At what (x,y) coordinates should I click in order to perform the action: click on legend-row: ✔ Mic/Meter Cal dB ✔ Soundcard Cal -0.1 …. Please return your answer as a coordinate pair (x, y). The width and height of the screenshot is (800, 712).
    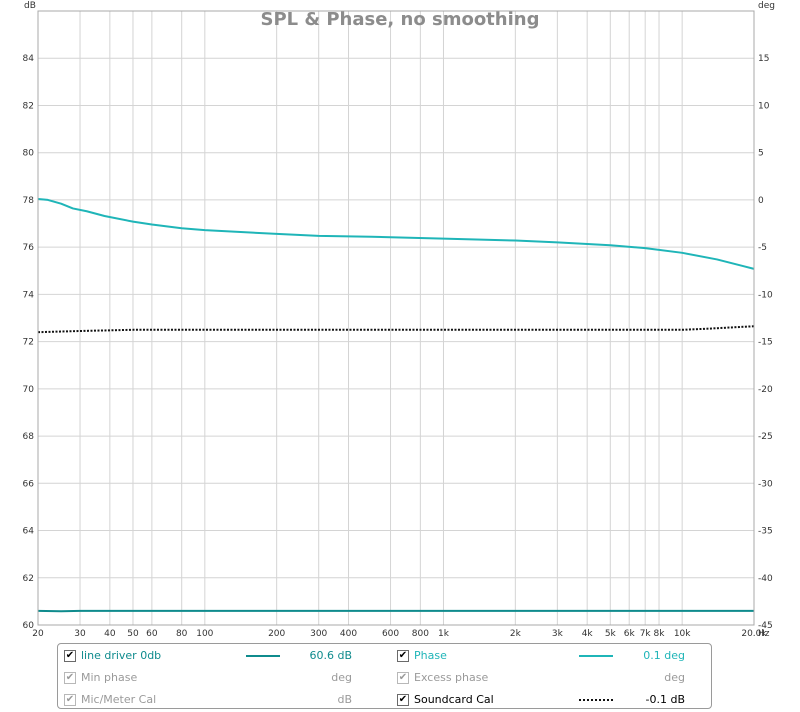
    Looking at the image, I should click on (384, 700).